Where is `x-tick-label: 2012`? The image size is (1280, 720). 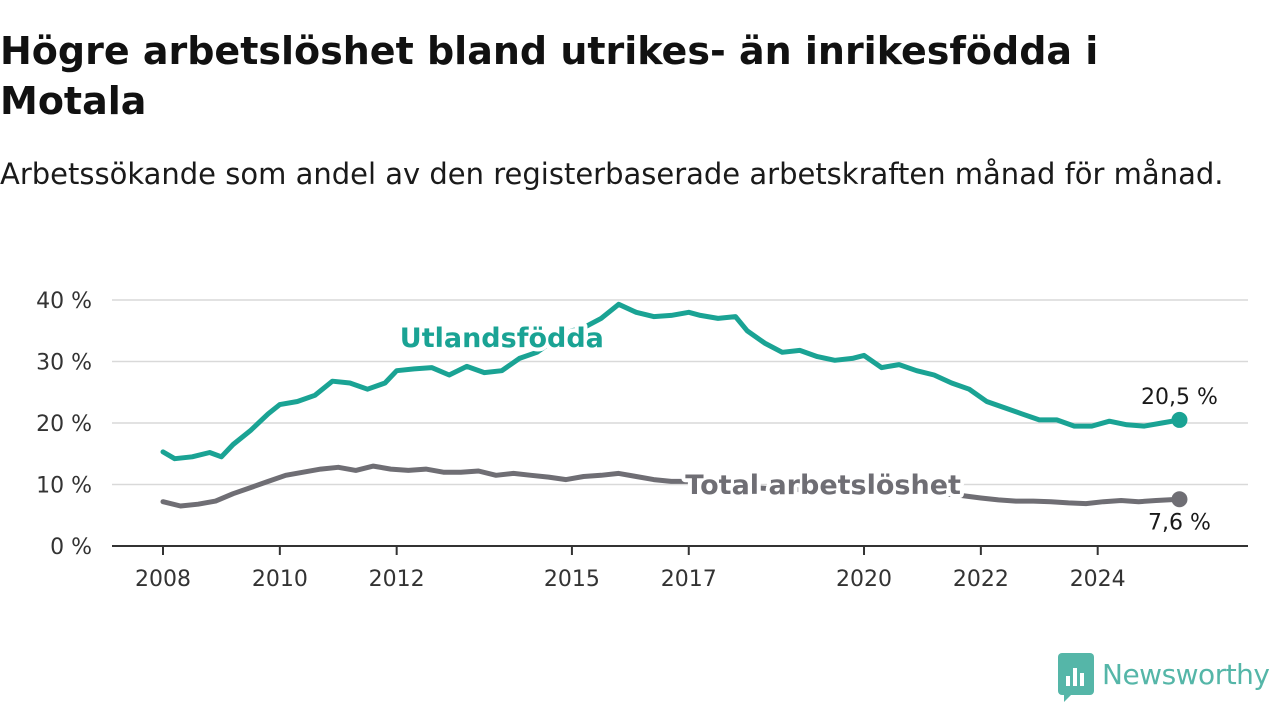 x-tick-label: 2012 is located at coordinates (397, 579).